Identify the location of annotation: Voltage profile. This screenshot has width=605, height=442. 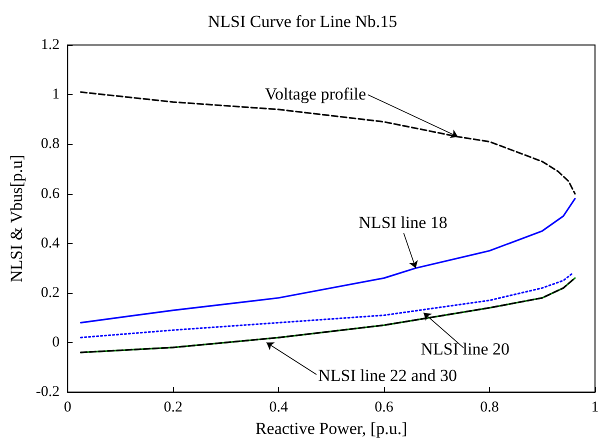
(315, 94).